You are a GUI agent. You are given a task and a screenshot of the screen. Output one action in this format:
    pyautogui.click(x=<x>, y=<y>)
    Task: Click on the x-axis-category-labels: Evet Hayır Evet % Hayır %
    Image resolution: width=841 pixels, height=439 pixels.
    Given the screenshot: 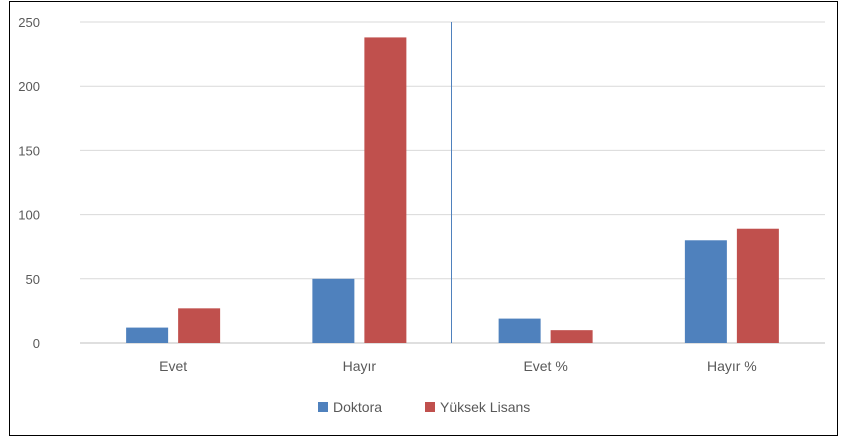 What is the action you would take?
    pyautogui.click(x=458, y=366)
    